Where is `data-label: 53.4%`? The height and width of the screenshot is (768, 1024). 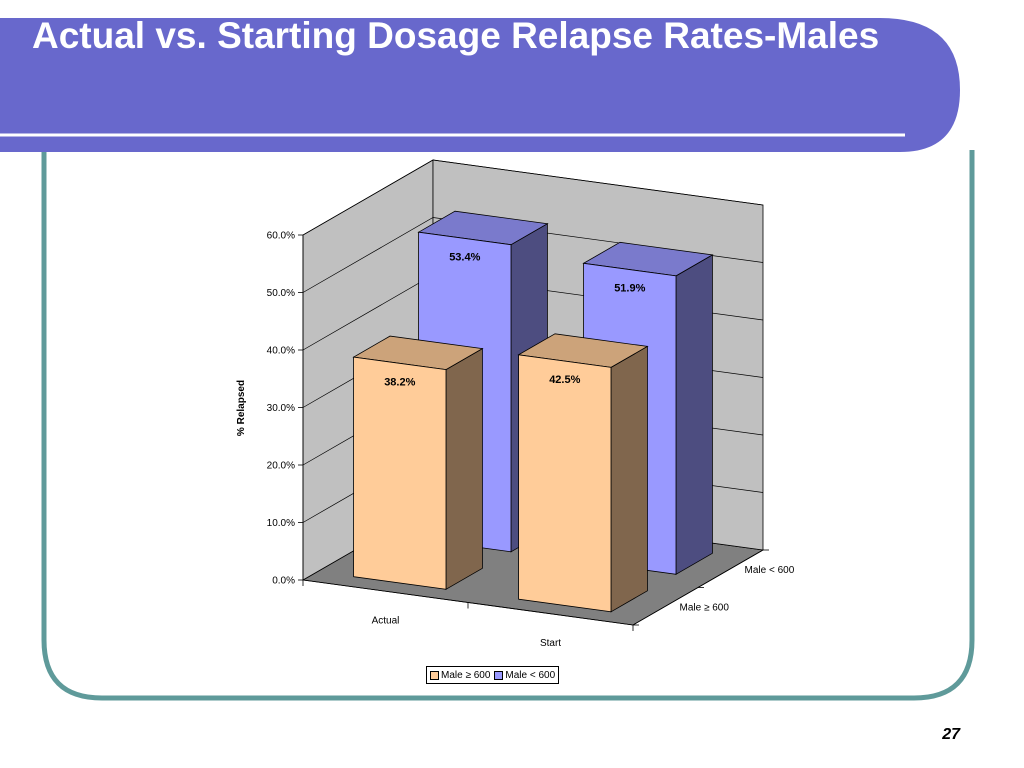 data-label: 53.4% is located at coordinates (464, 257).